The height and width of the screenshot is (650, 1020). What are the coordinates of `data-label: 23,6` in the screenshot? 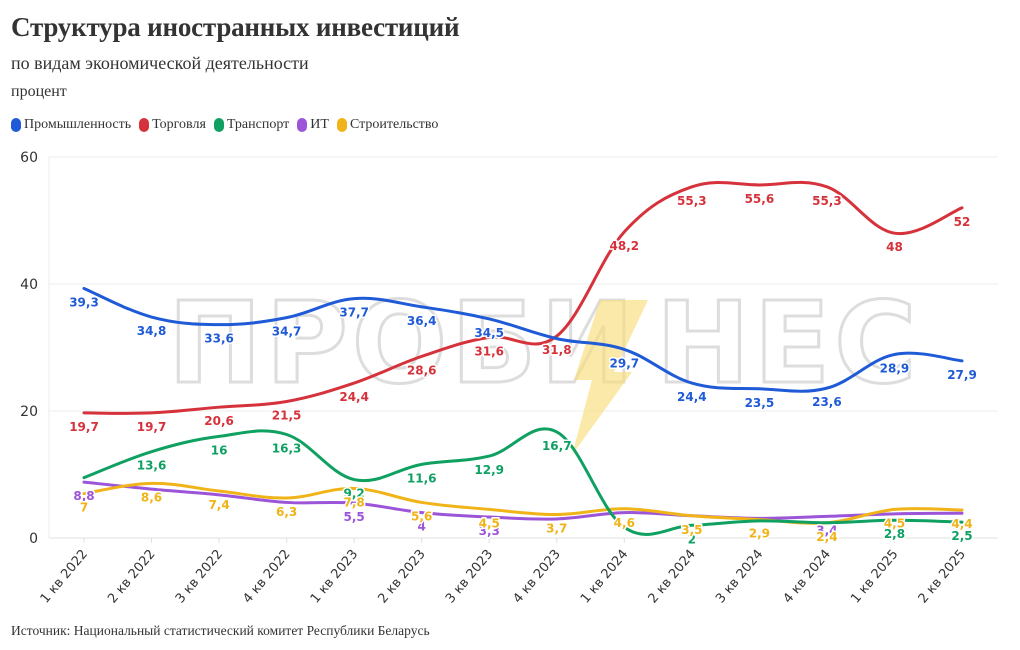 It's located at (827, 402).